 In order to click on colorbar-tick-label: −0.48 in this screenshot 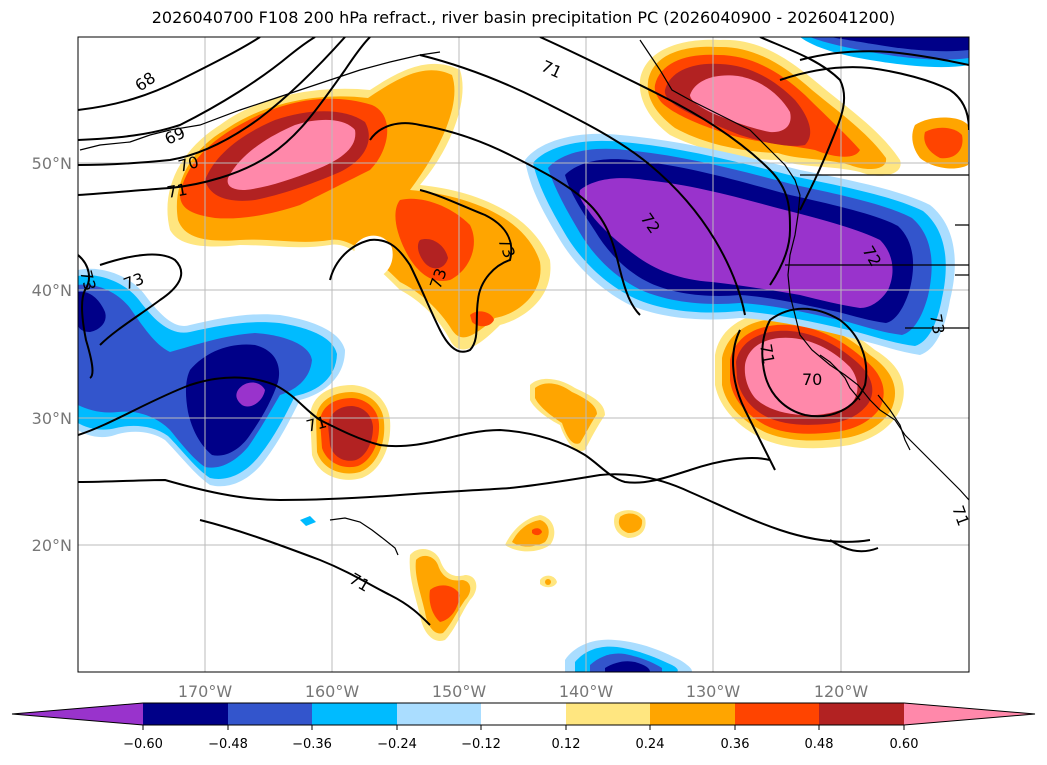, I will do `click(228, 744)`.